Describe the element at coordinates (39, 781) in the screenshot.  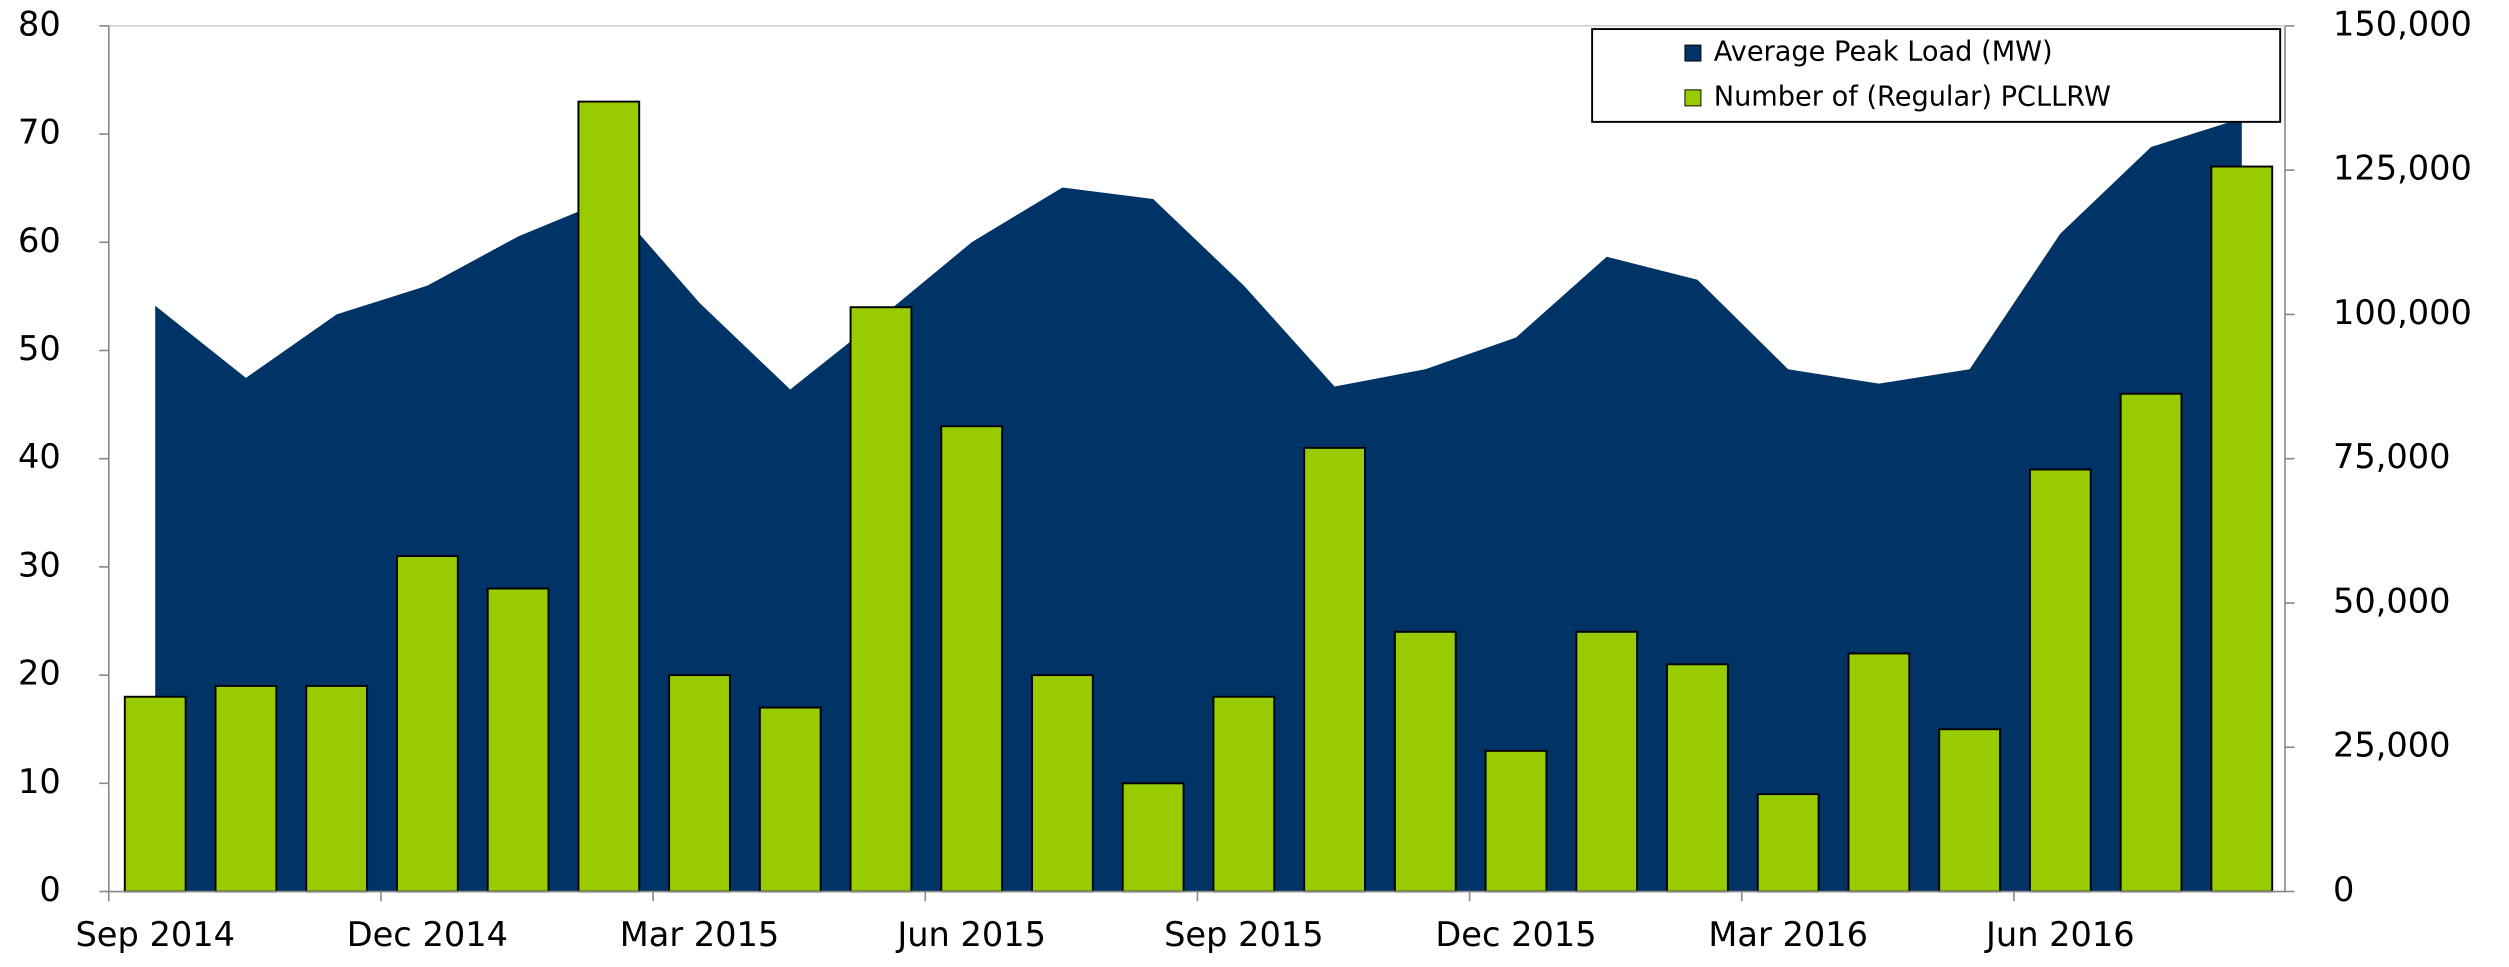
I see `y-tick-label: 10` at that location.